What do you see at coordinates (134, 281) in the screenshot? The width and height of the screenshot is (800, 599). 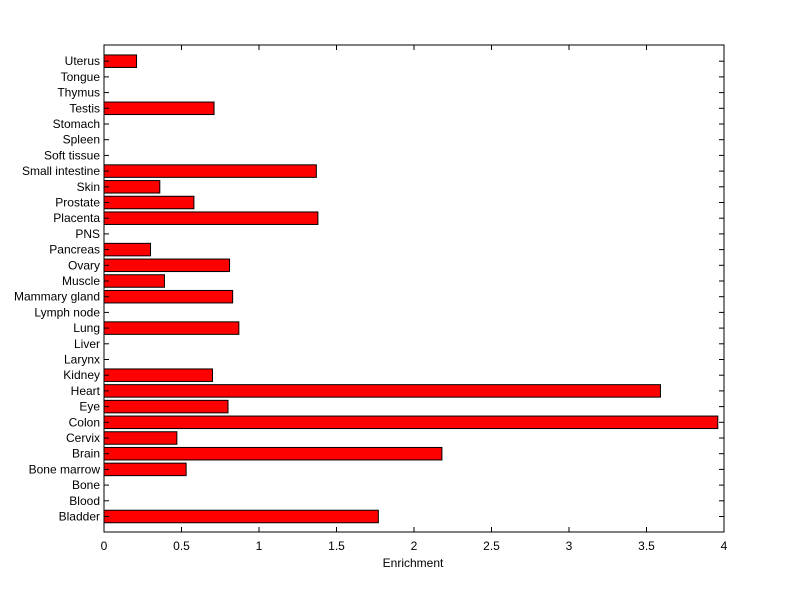 I see `bar-muscle` at bounding box center [134, 281].